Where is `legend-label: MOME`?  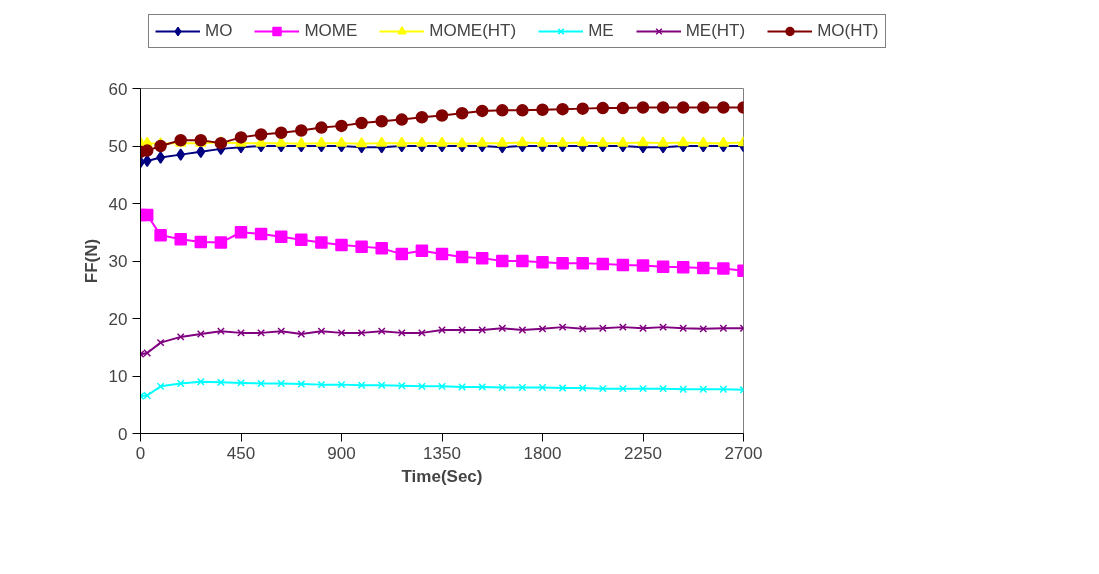 legend-label: MOME is located at coordinates (331, 31).